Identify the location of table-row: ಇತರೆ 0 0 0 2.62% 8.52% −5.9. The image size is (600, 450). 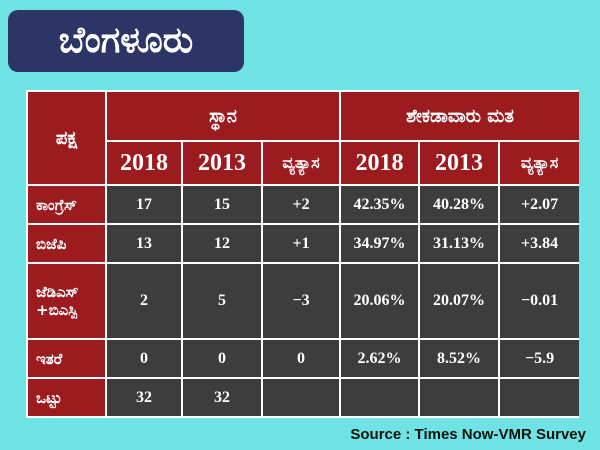
(304, 358).